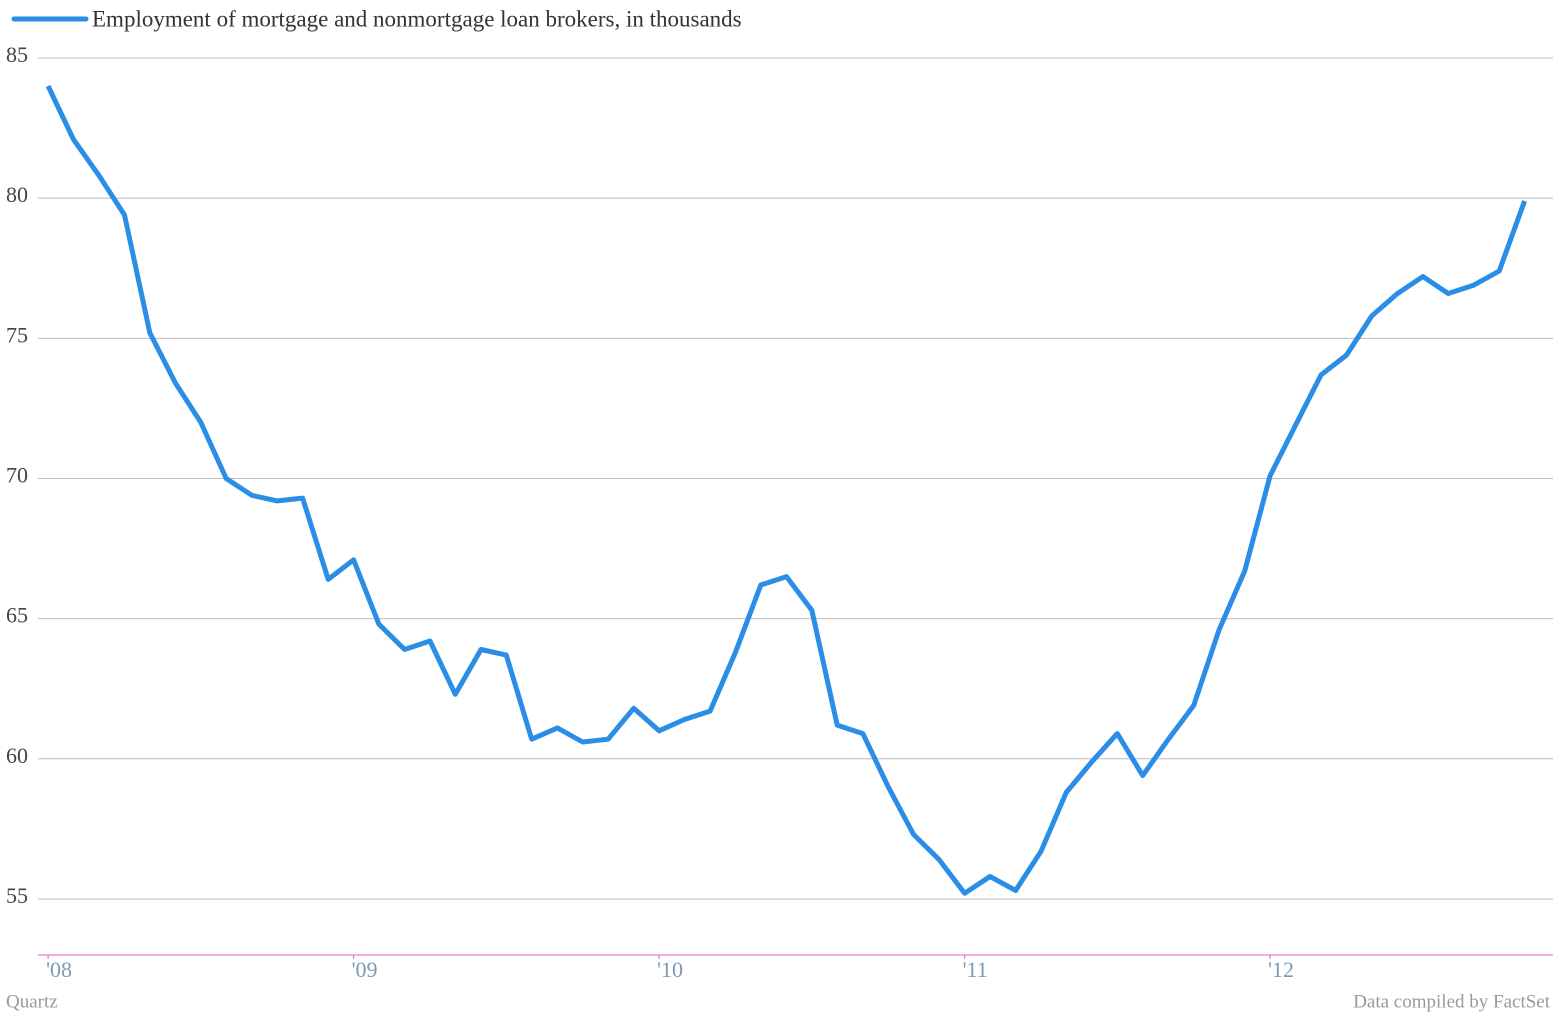  I want to click on y-tick-label: 65, so click(17, 615).